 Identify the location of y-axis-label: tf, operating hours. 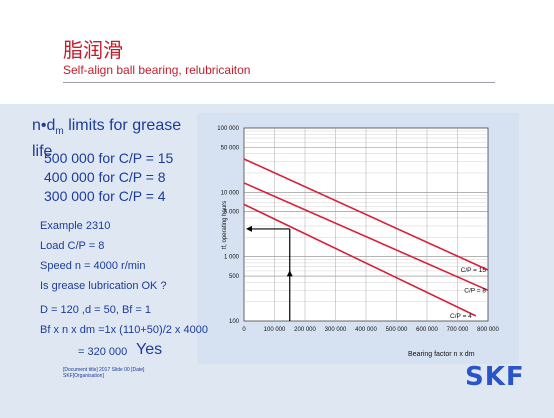
(225, 225).